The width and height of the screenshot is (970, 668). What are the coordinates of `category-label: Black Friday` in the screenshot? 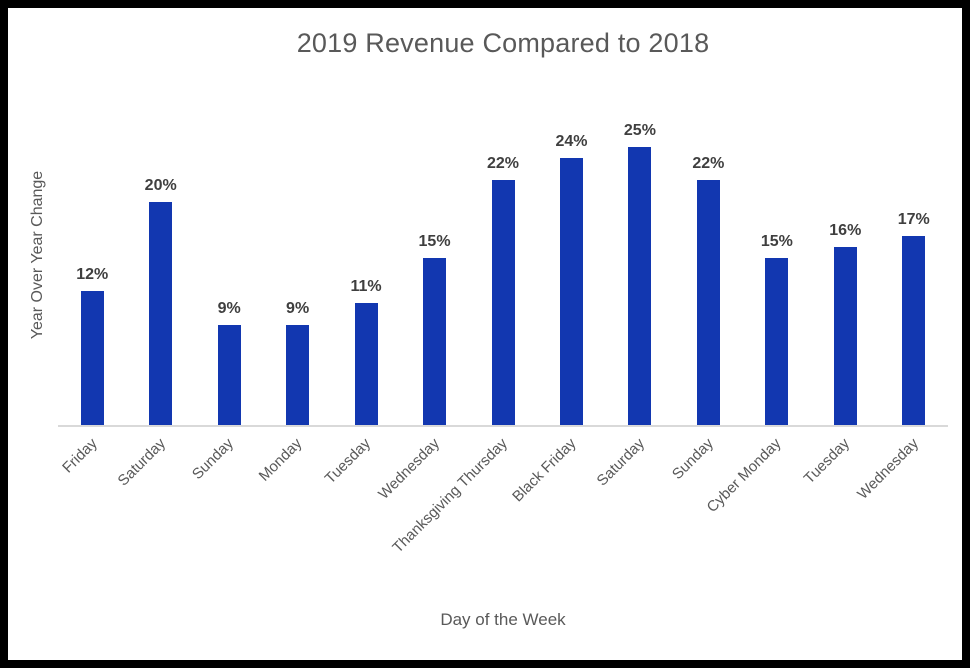 It's located at (544, 470).